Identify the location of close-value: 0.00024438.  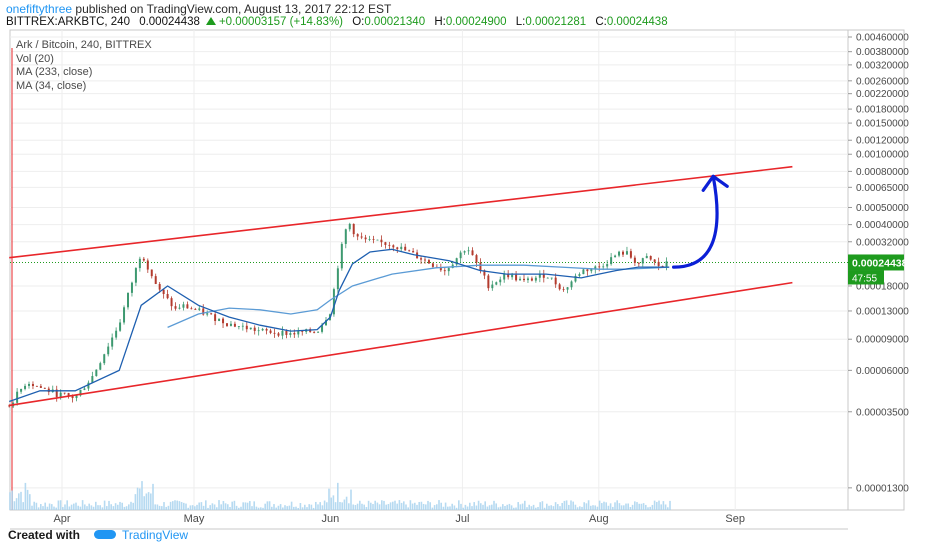
(637, 22).